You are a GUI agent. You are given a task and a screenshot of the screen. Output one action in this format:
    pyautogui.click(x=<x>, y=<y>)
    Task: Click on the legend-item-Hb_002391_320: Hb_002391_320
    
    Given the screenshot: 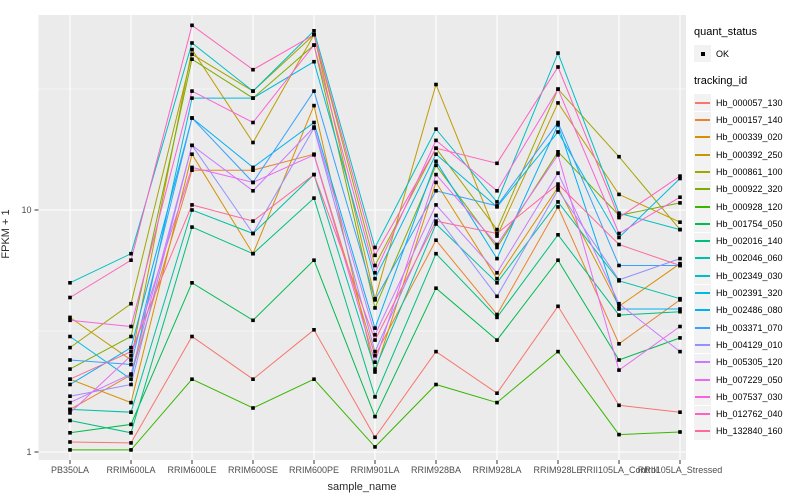 What is the action you would take?
    pyautogui.click(x=747, y=293)
    